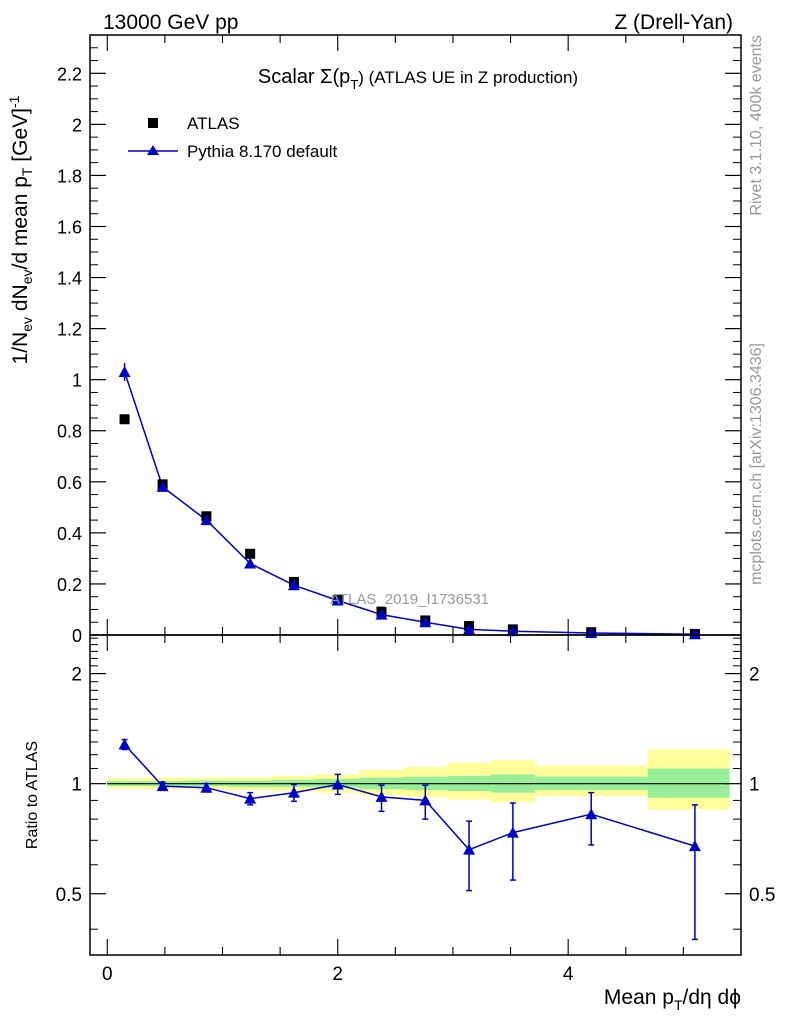 This screenshot has height=1024, width=786. Describe the element at coordinates (762, 895) in the screenshot. I see `ratio-ytick-label-right: 0.5` at that location.